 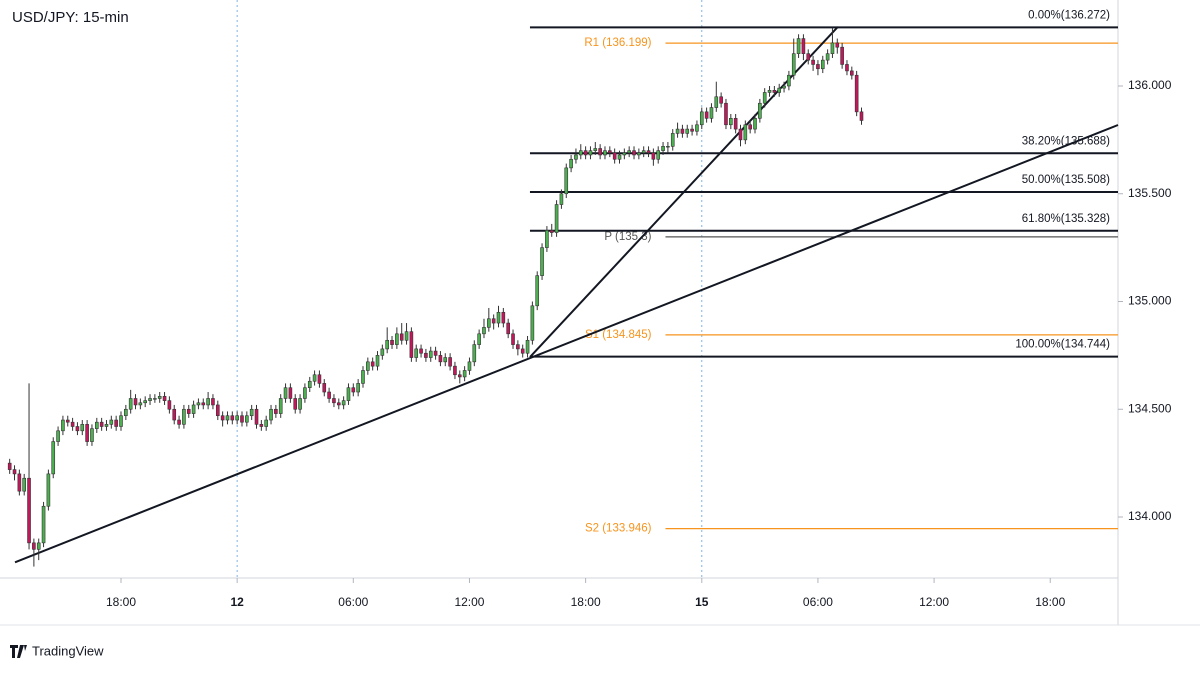 What do you see at coordinates (684, 192) in the screenshot?
I see `trend-line` at bounding box center [684, 192].